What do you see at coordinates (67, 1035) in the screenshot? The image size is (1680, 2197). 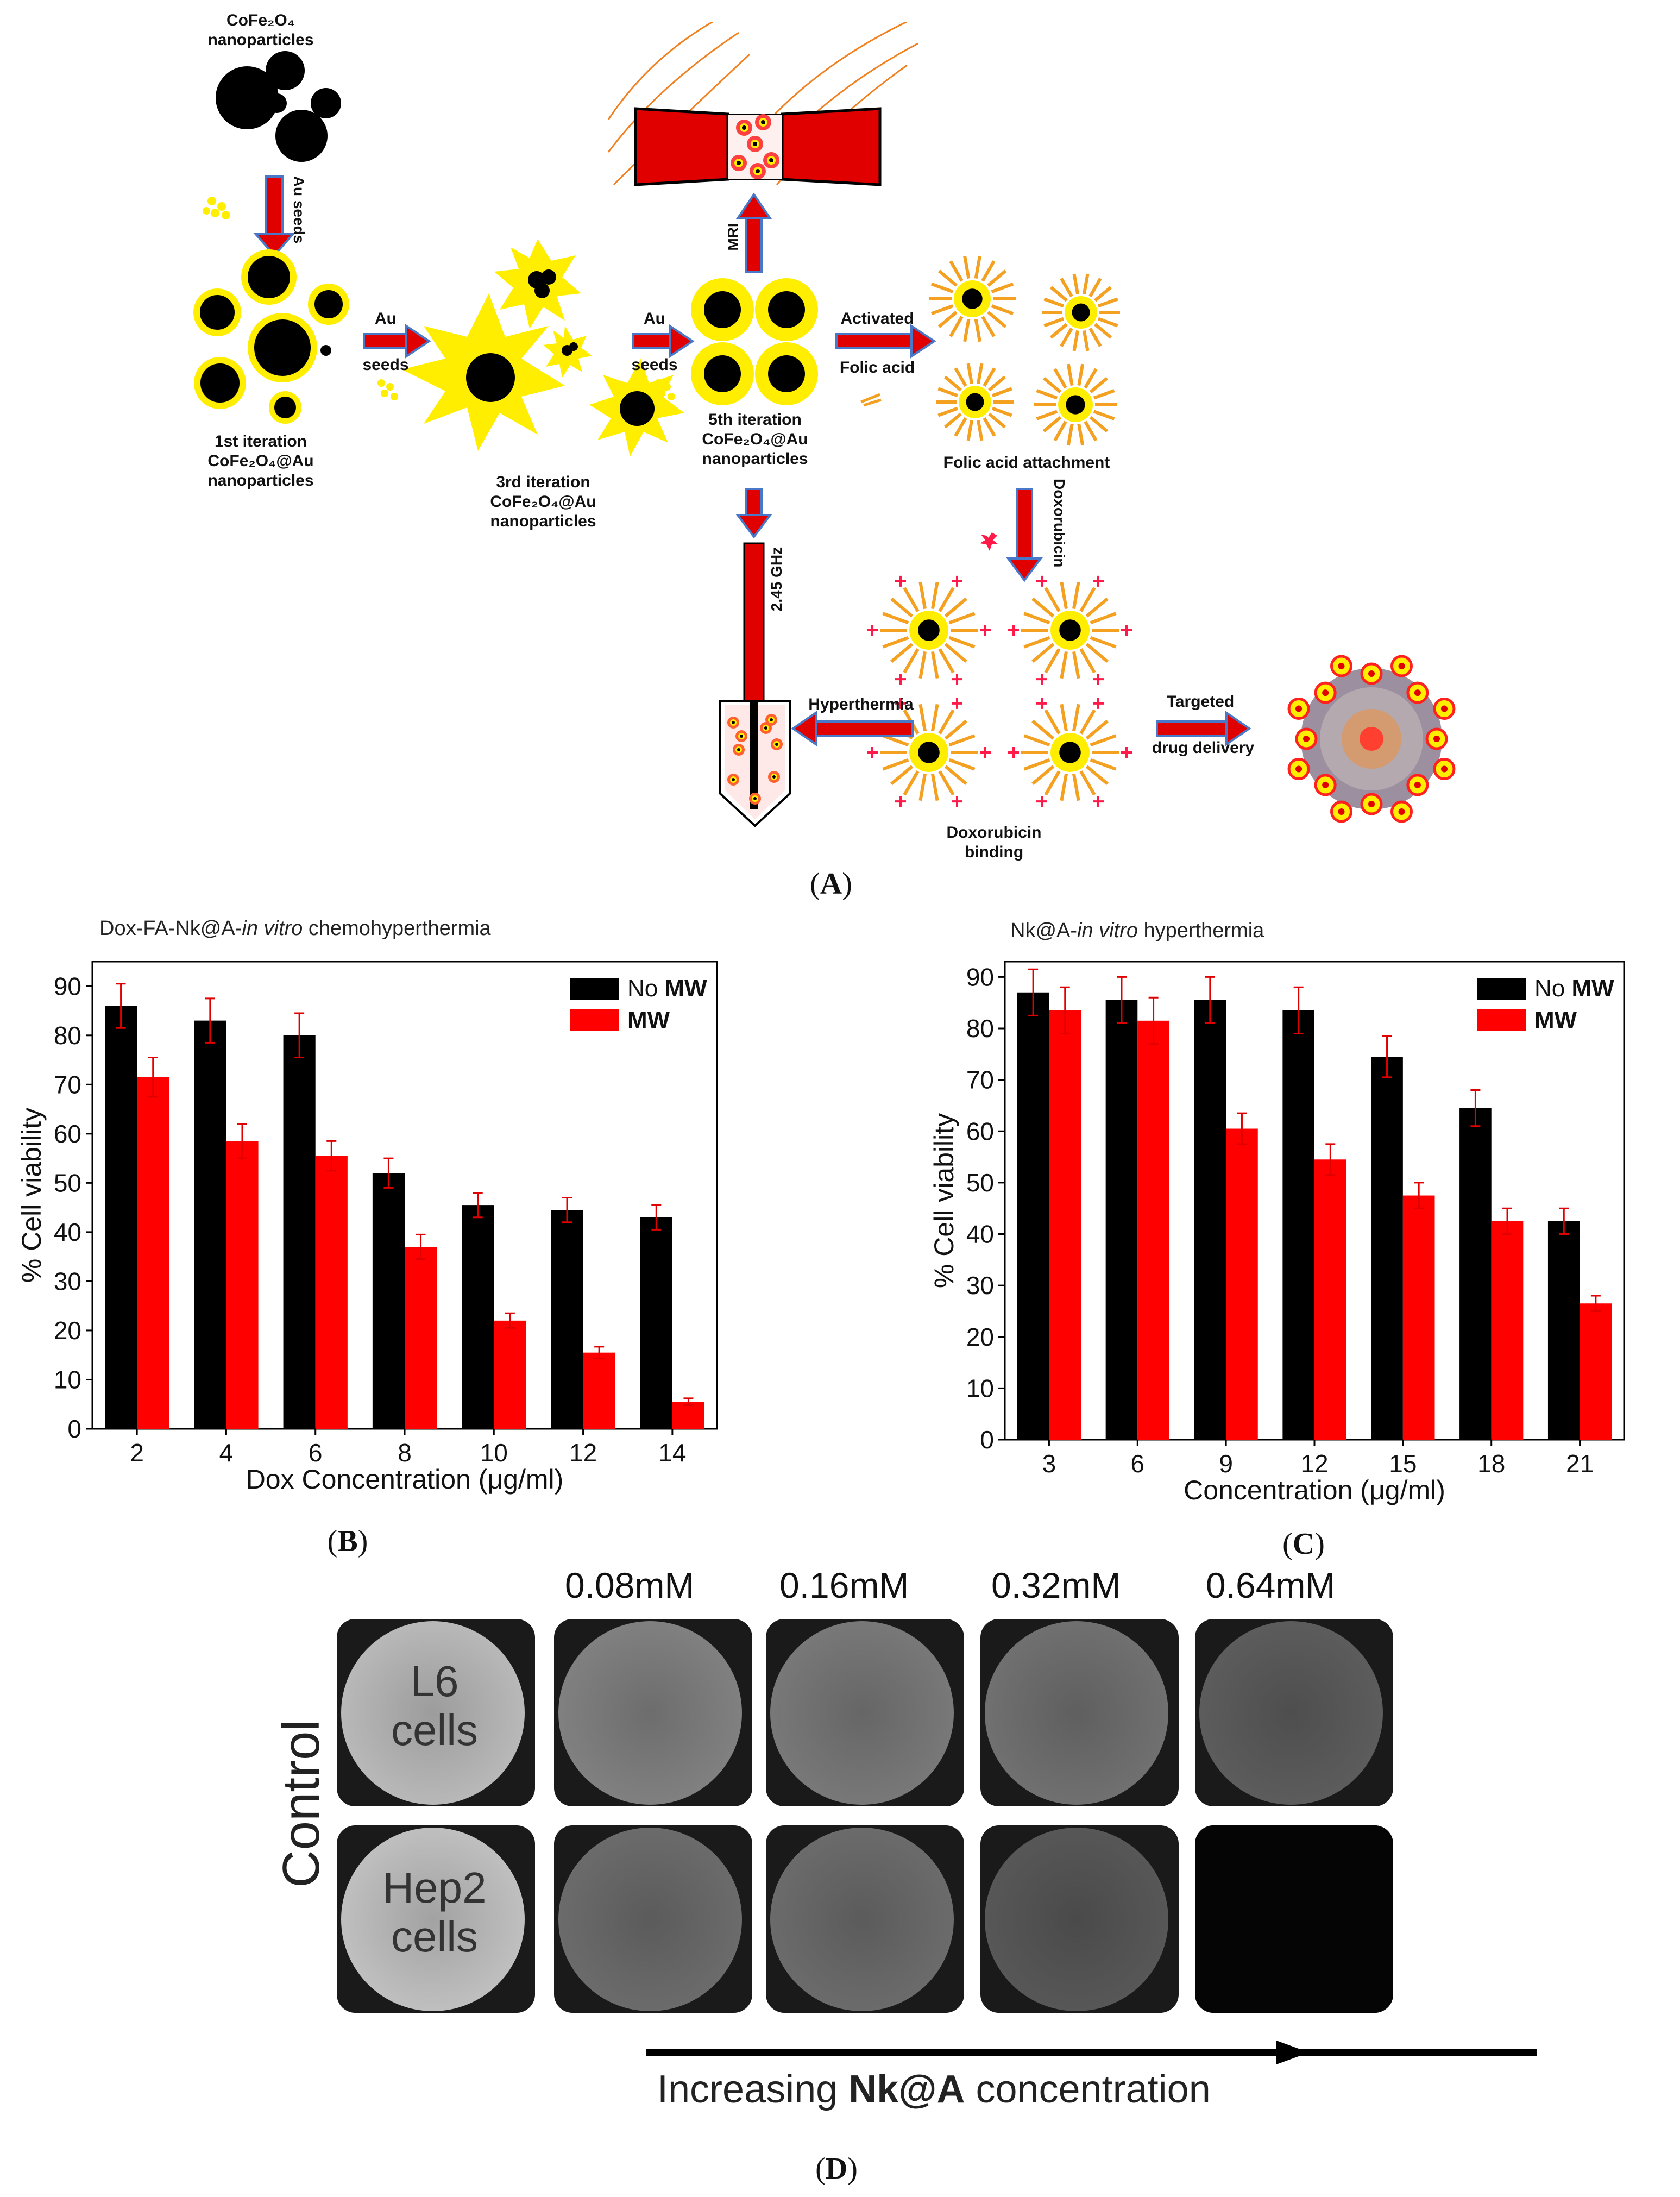 I see `chart-b-ytick-label: 80` at bounding box center [67, 1035].